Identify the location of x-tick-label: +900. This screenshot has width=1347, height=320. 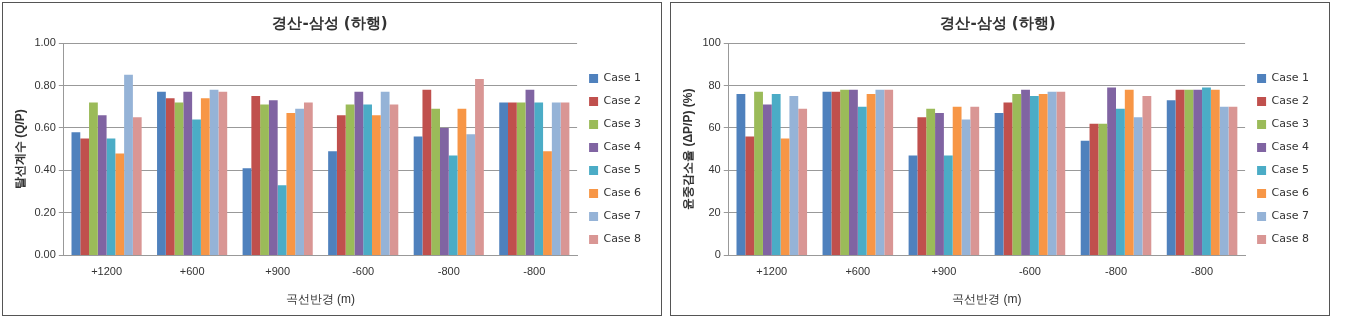
(944, 271).